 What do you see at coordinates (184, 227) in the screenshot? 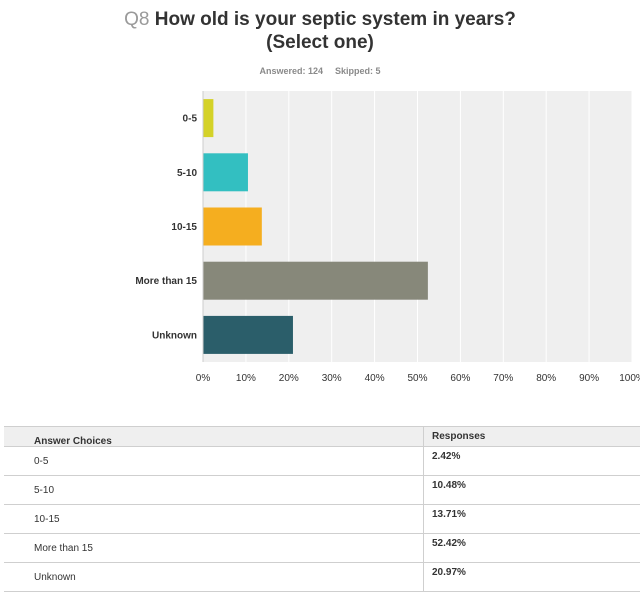
I see `y-category-label: 10-15` at bounding box center [184, 227].